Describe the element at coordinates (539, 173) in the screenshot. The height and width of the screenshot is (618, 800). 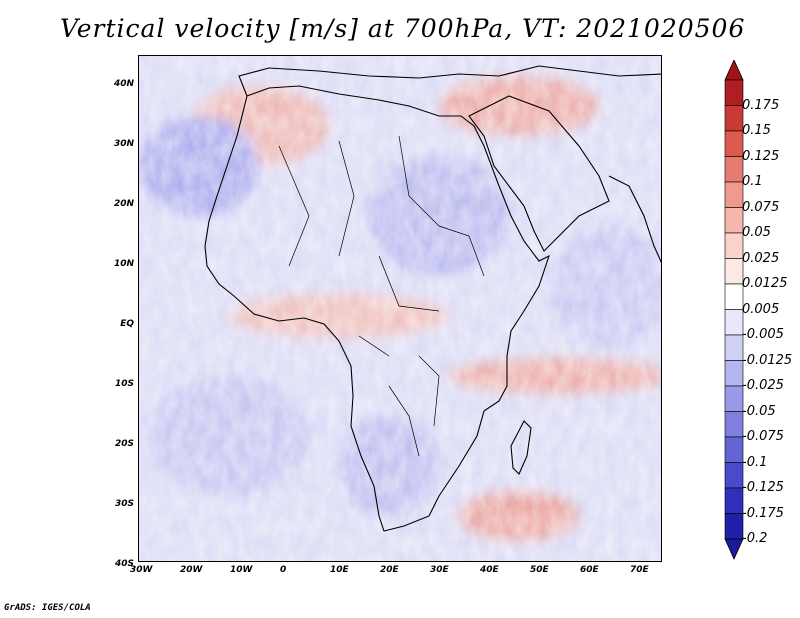
I see `arabia-coastline` at that location.